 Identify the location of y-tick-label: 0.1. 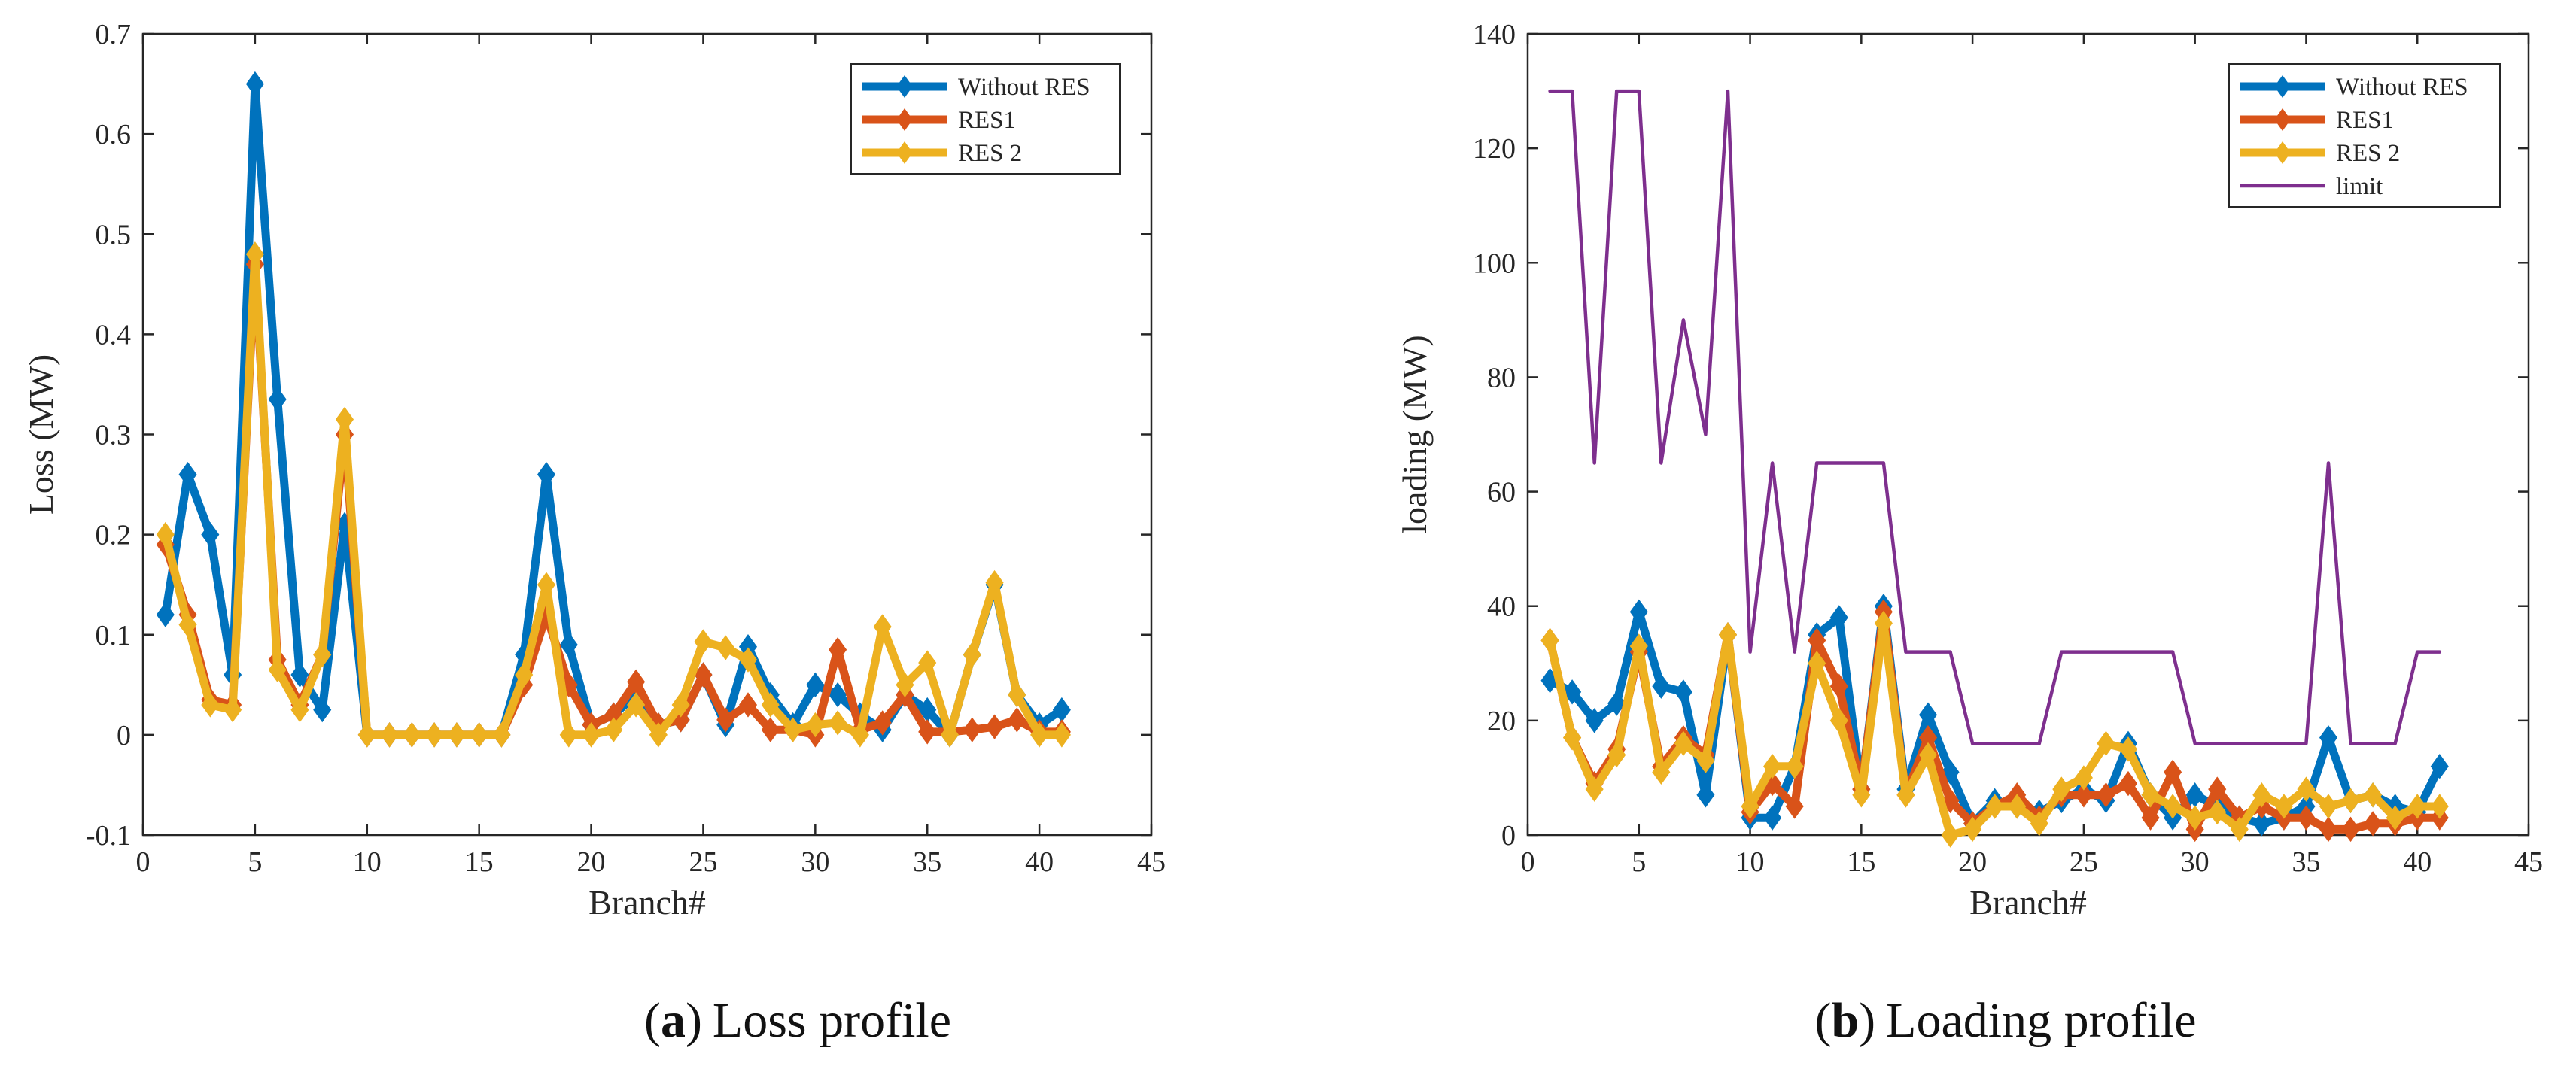
(114, 635).